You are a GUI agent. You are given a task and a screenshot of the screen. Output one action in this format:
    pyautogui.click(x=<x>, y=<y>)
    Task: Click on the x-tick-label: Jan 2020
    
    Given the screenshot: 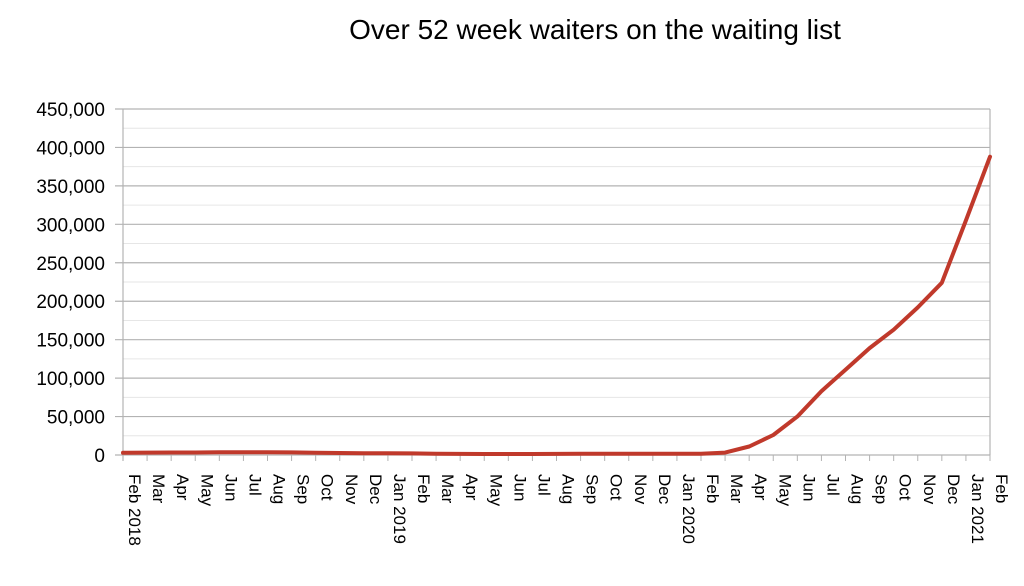 What is the action you would take?
    pyautogui.click(x=688, y=509)
    